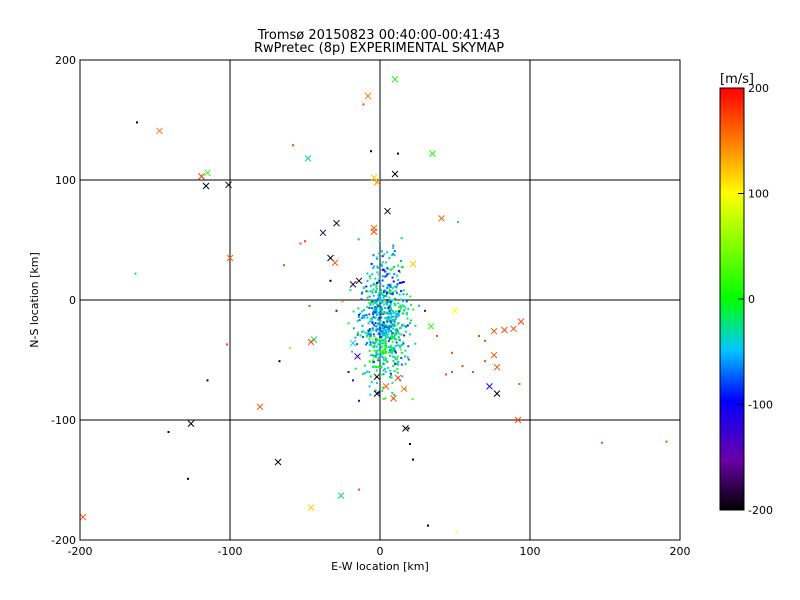 This screenshot has width=800, height=600. What do you see at coordinates (760, 510) in the screenshot?
I see `colorbar-tick-label: -200` at bounding box center [760, 510].